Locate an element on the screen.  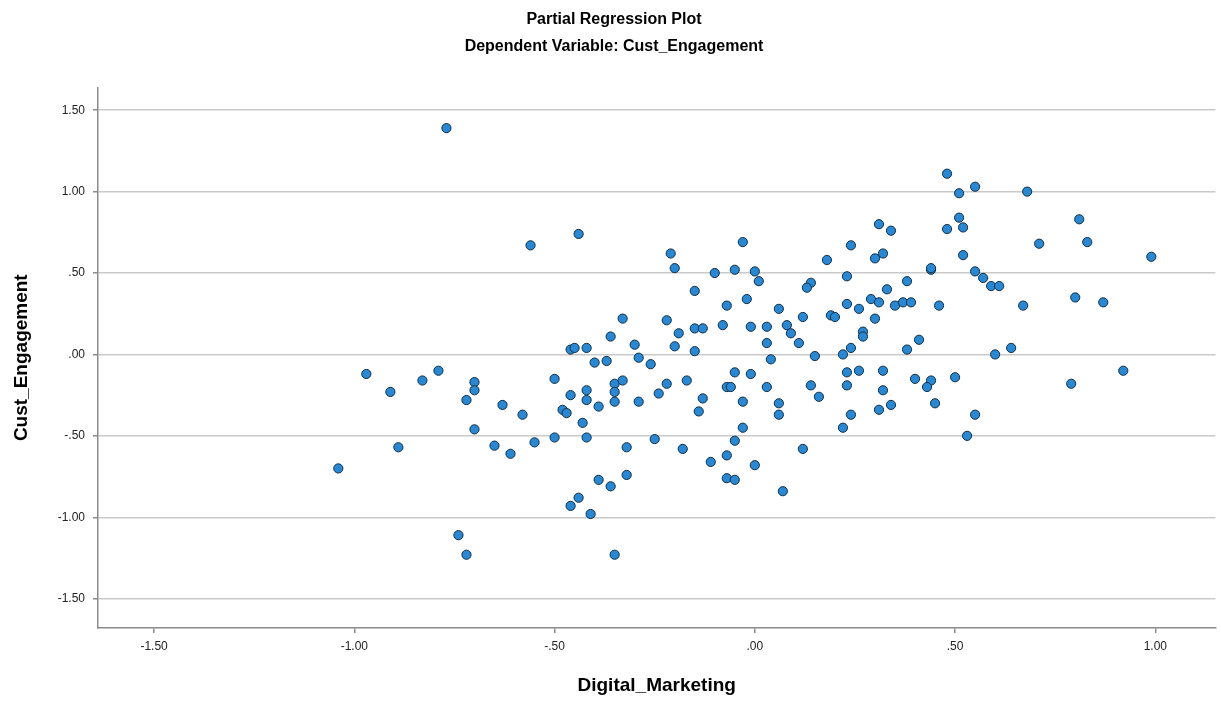
y-tick-label: 1.50 is located at coordinates (73, 109).